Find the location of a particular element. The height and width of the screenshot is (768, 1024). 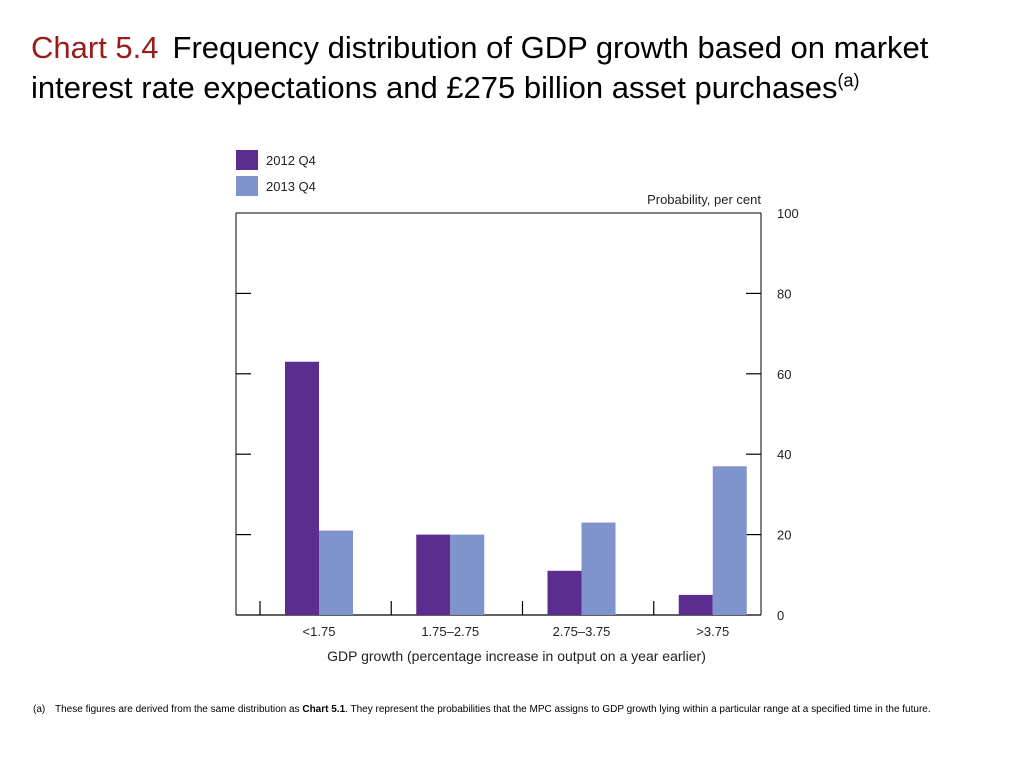

y-axis-label: Probability, per cent is located at coordinates (704, 199).